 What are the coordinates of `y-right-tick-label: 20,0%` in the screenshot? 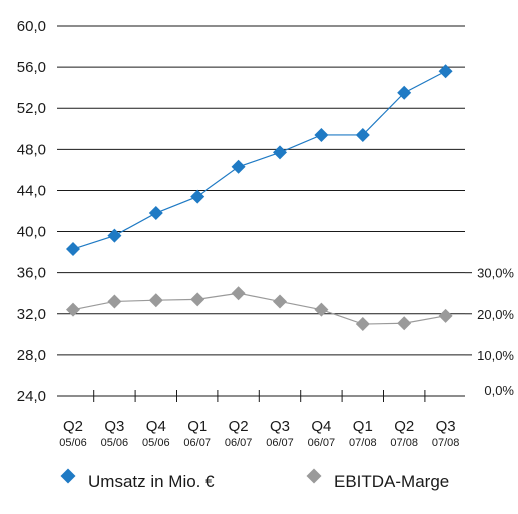 It's located at (495, 314).